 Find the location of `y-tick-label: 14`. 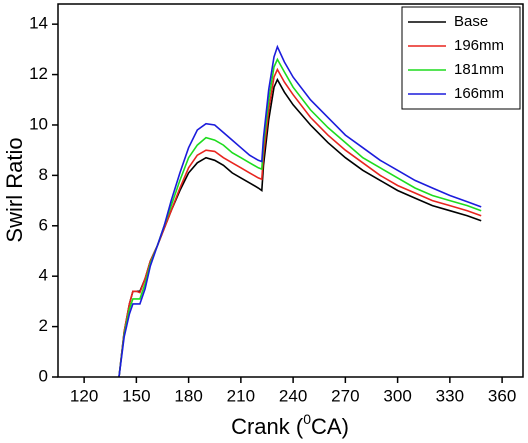

y-tick-label: 14 is located at coordinates (38, 23).